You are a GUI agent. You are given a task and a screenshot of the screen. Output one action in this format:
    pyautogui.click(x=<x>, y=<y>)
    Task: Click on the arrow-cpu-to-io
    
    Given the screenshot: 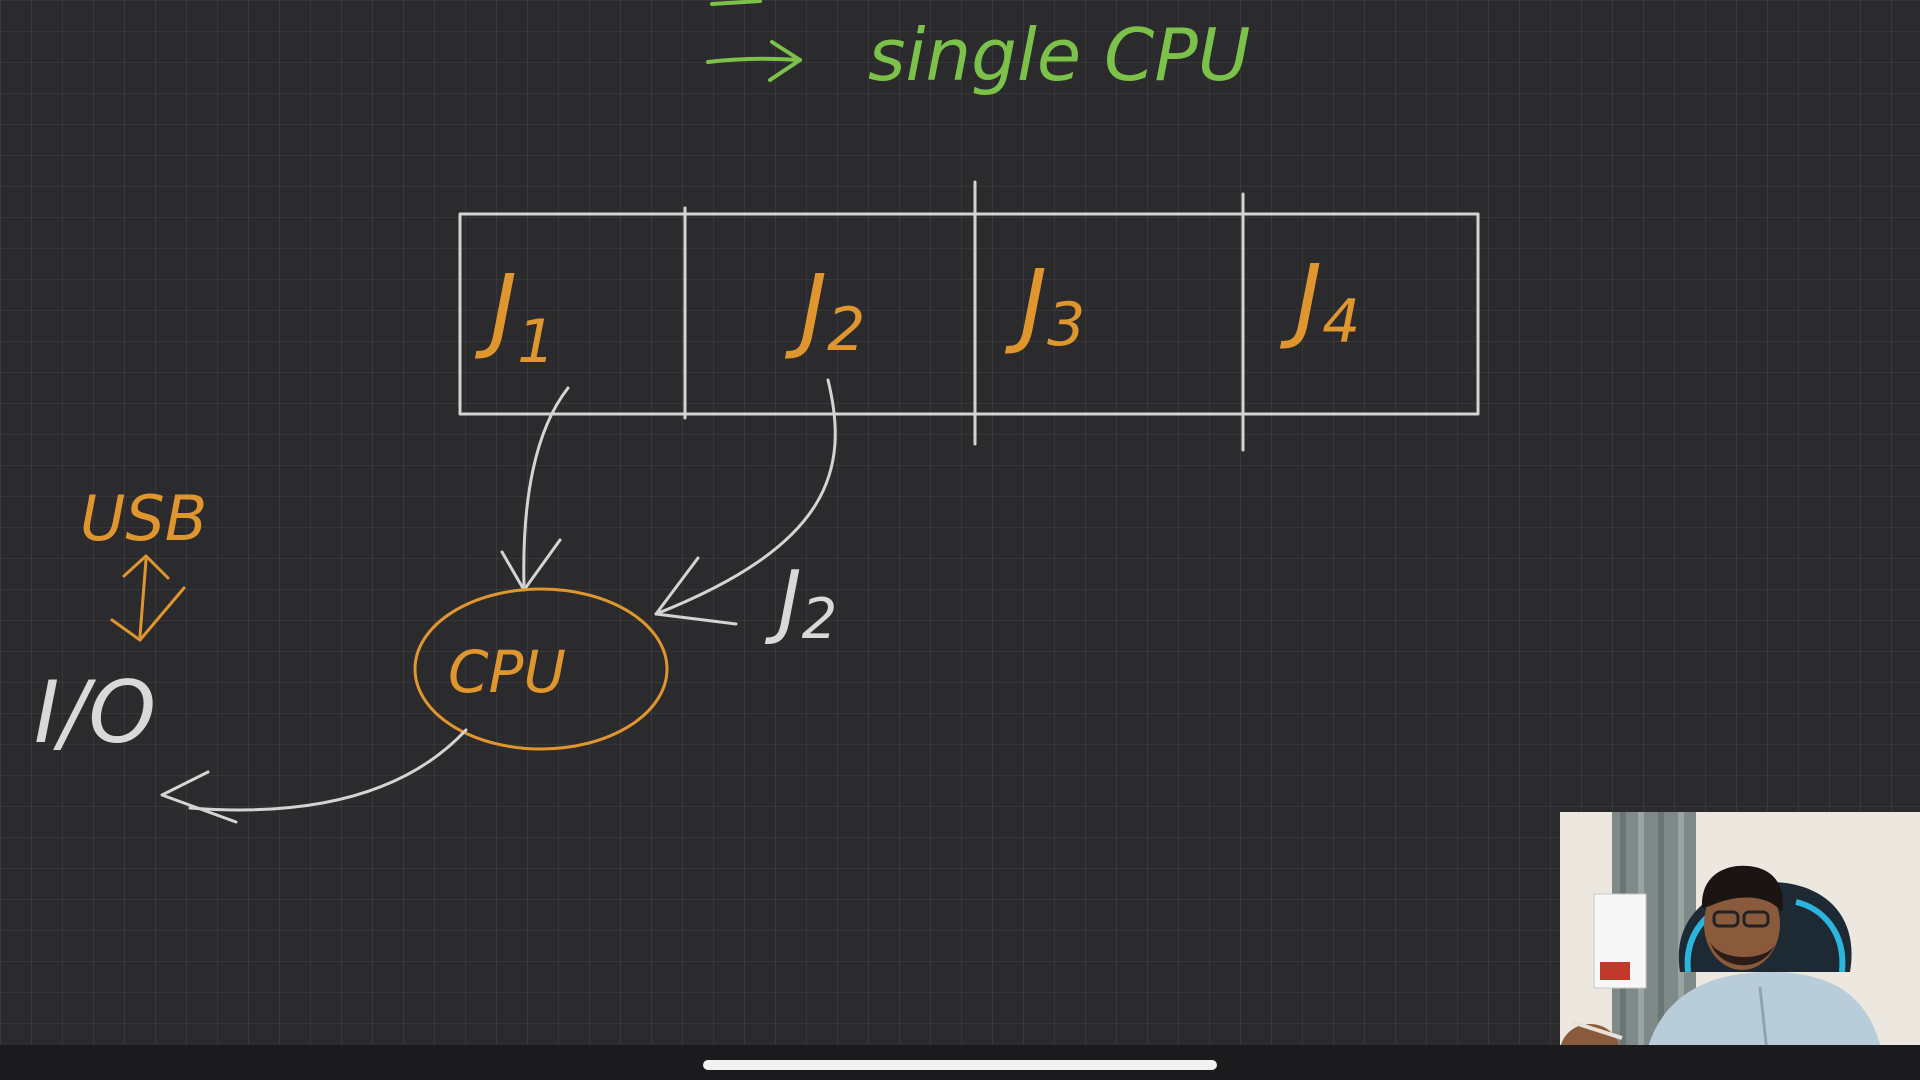 What is the action you would take?
    pyautogui.click(x=314, y=776)
    